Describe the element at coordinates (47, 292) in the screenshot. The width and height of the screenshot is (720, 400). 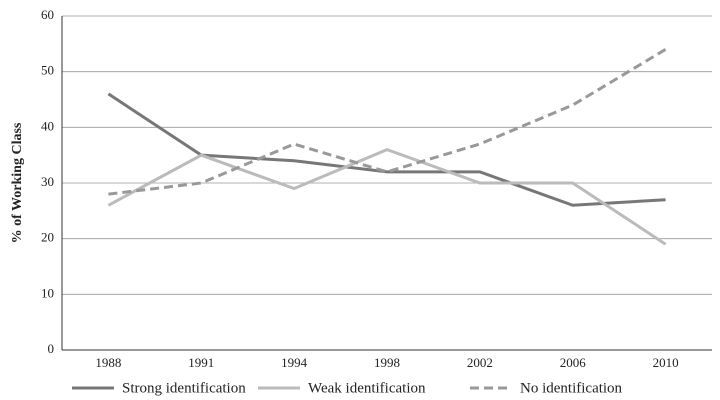
I see `y-tick-label: 10` at that location.